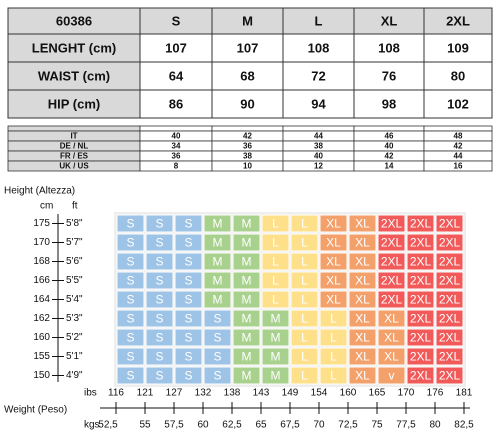  What do you see at coordinates (318, 156) in the screenshot?
I see `table-text: 40` at bounding box center [318, 156].